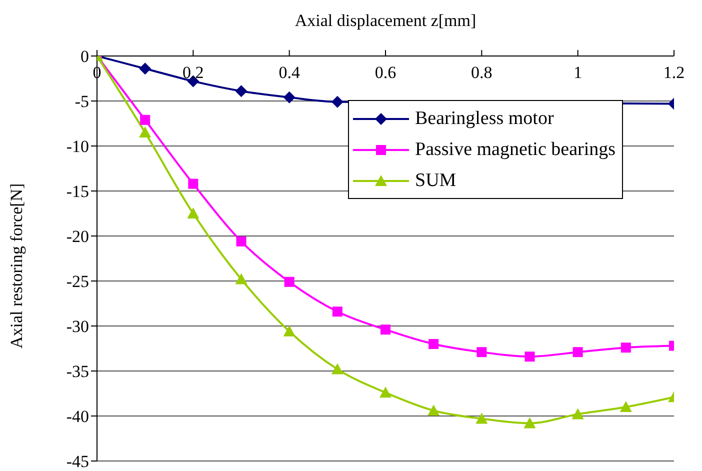  Describe the element at coordinates (77, 461) in the screenshot. I see `y-tick-label: -45` at that location.